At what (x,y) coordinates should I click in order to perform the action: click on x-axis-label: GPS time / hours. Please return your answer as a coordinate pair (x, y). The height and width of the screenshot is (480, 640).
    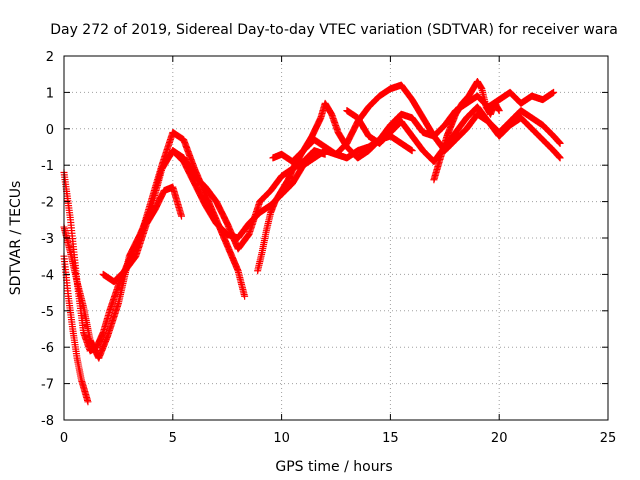
    Looking at the image, I should click on (333, 467).